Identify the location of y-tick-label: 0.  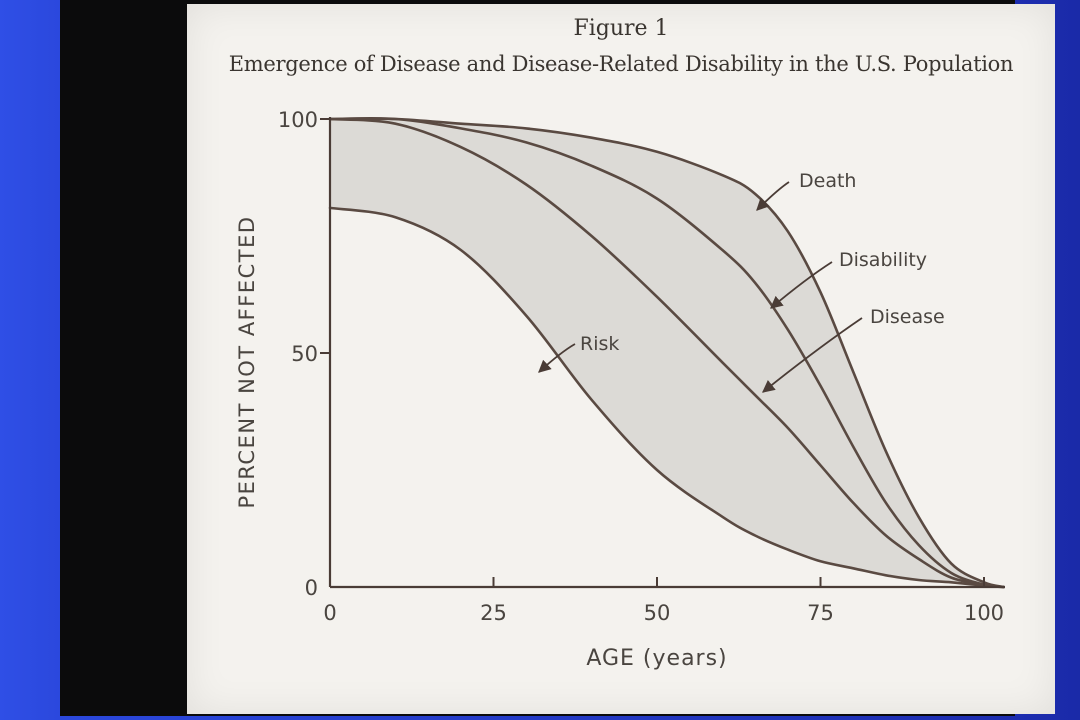
(311, 588).